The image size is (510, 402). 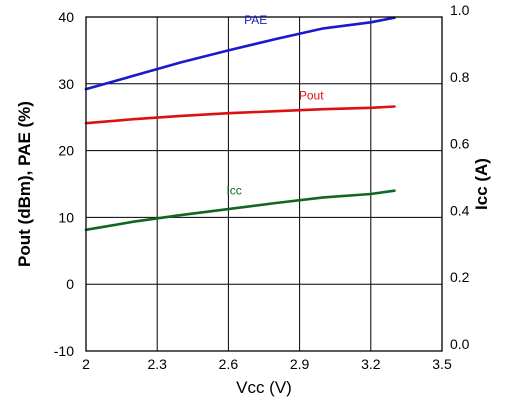 I want to click on x-tick-label: 3.5, so click(x=442, y=364).